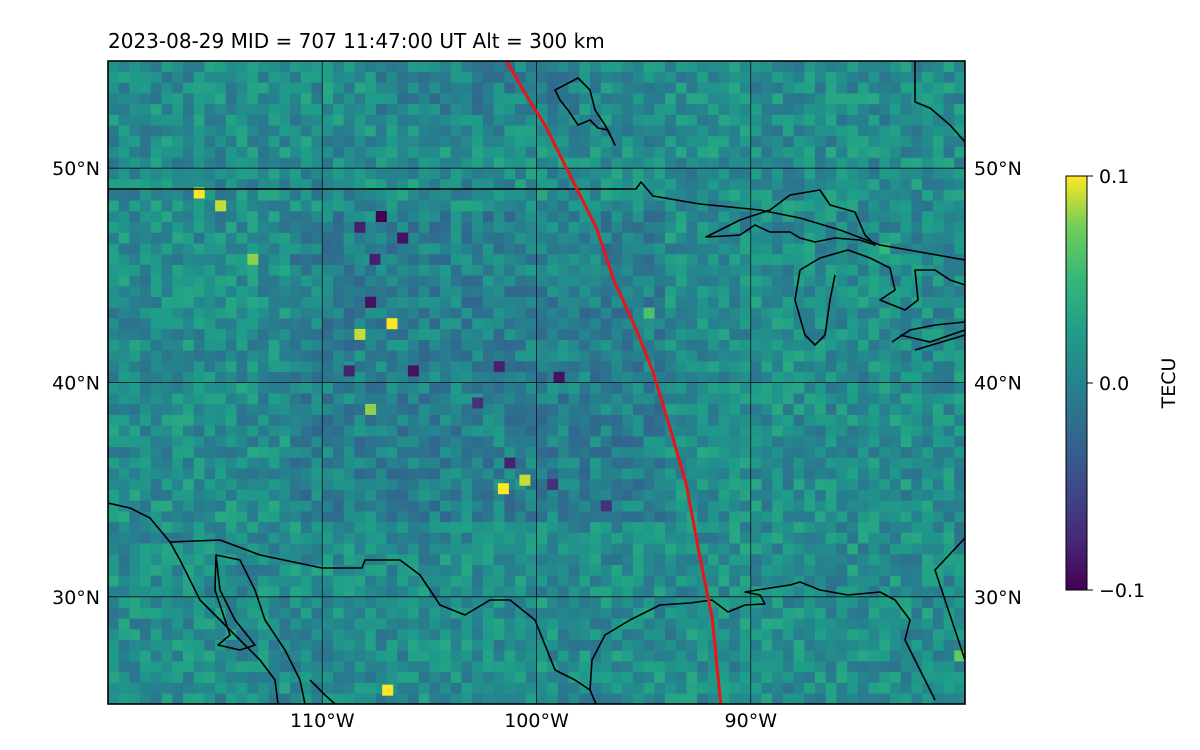 The image size is (1200, 750). Describe the element at coordinates (235, 602) in the screenshot. I see `baja-peninsula-outline` at that location.